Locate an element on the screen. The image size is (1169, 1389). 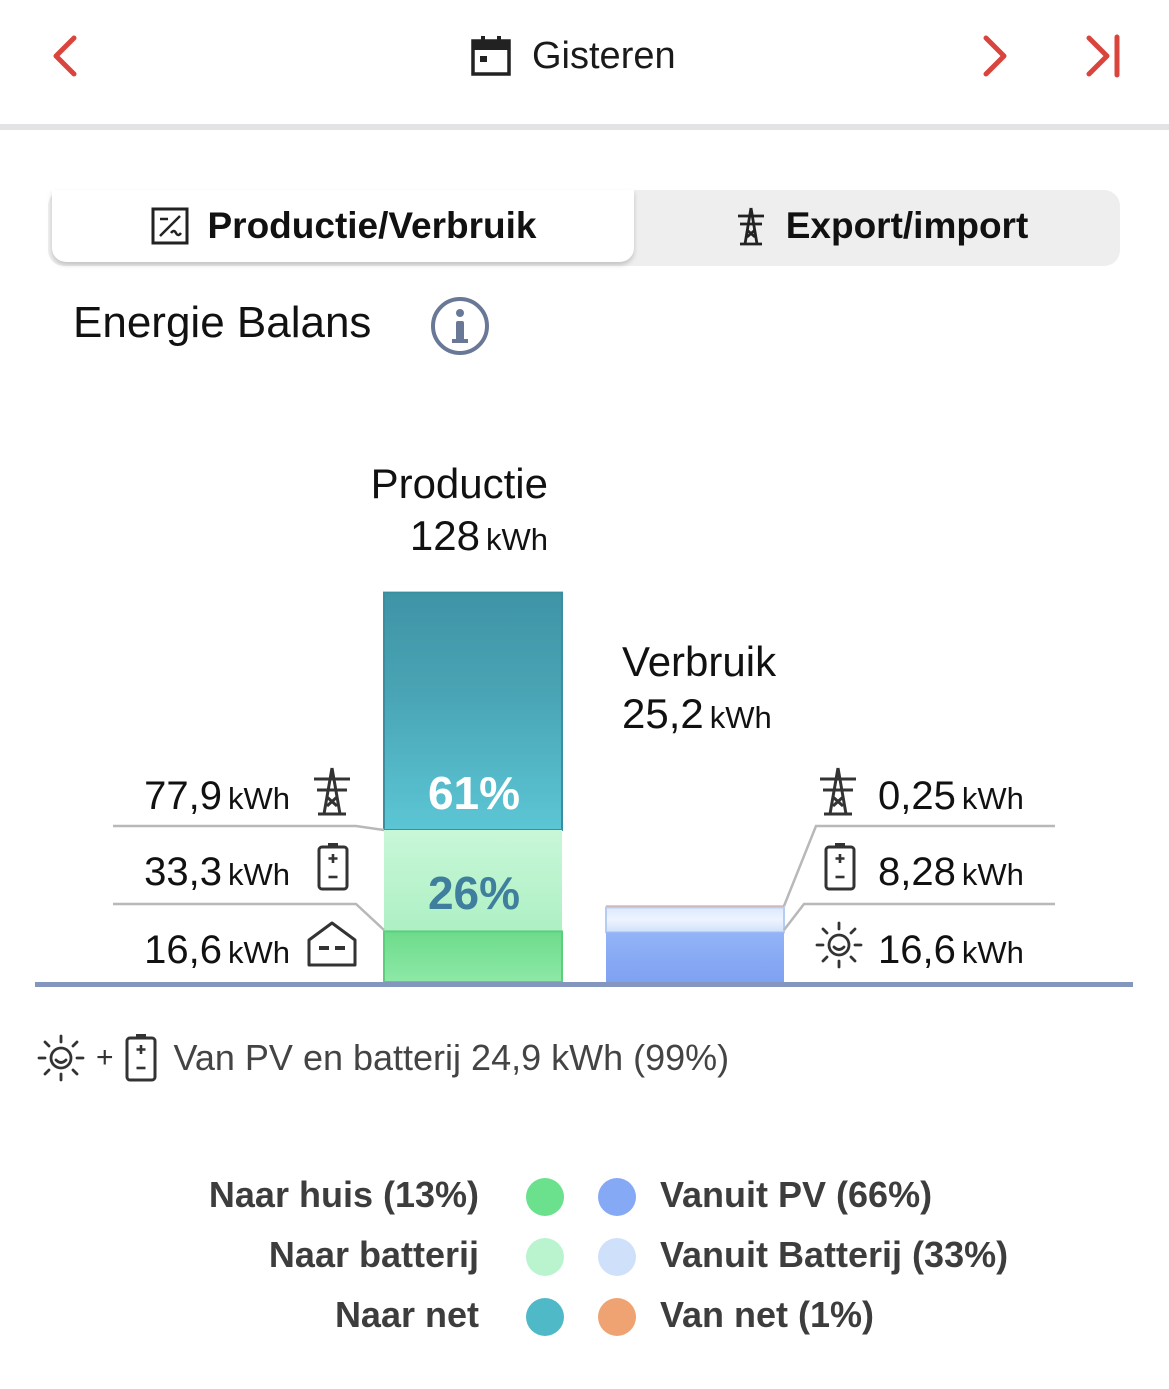
value-van-net: 0,25 kWh is located at coordinates (951, 796).